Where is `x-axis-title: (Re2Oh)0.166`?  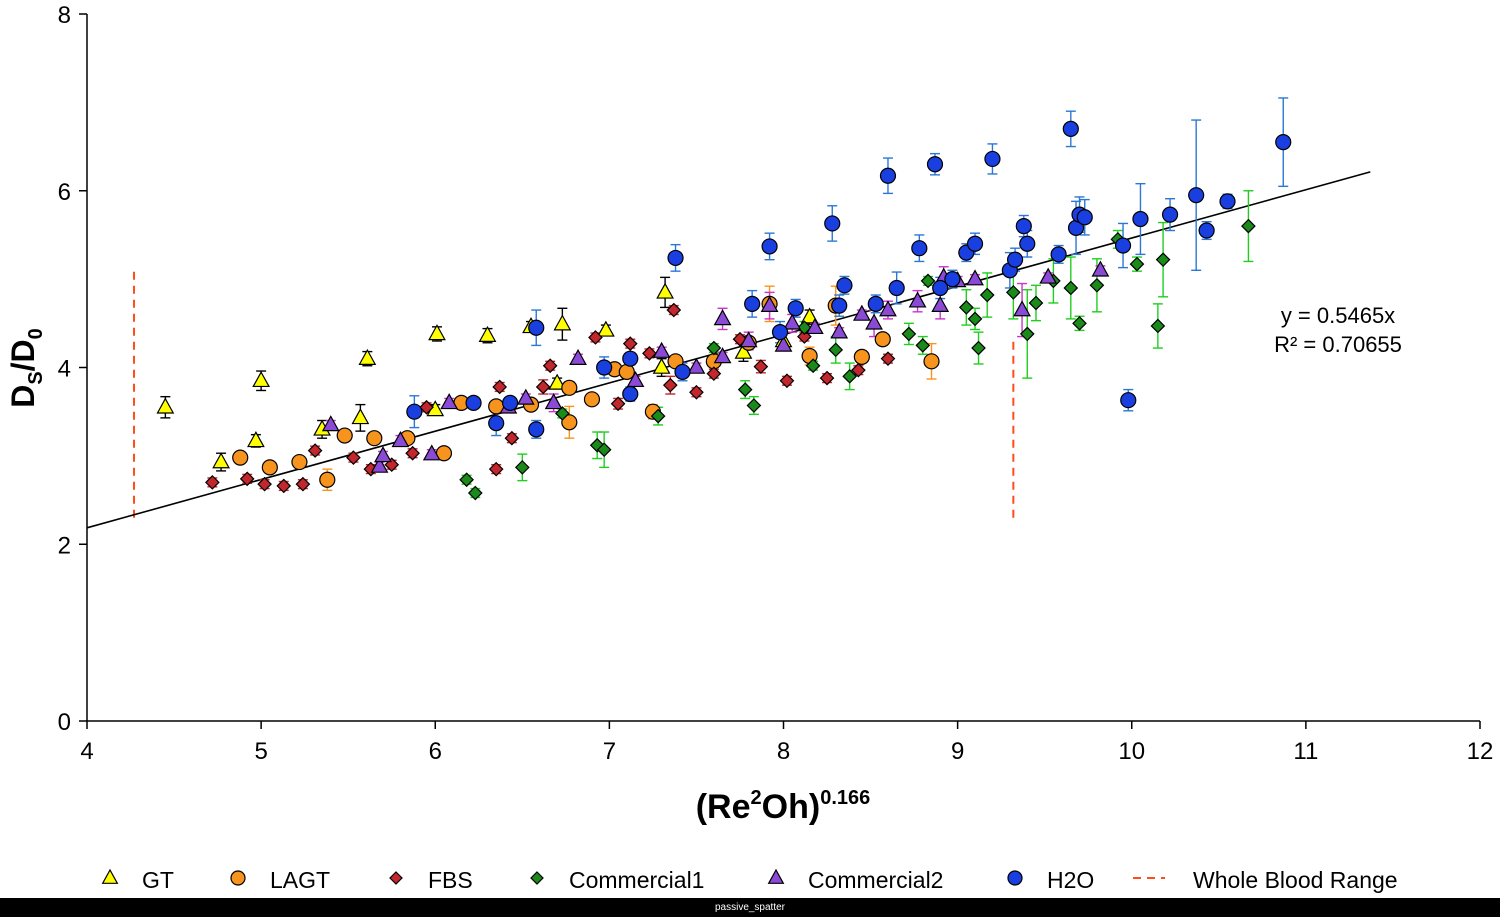 x-axis-title: (Re2Oh)0.166 is located at coordinates (783, 806).